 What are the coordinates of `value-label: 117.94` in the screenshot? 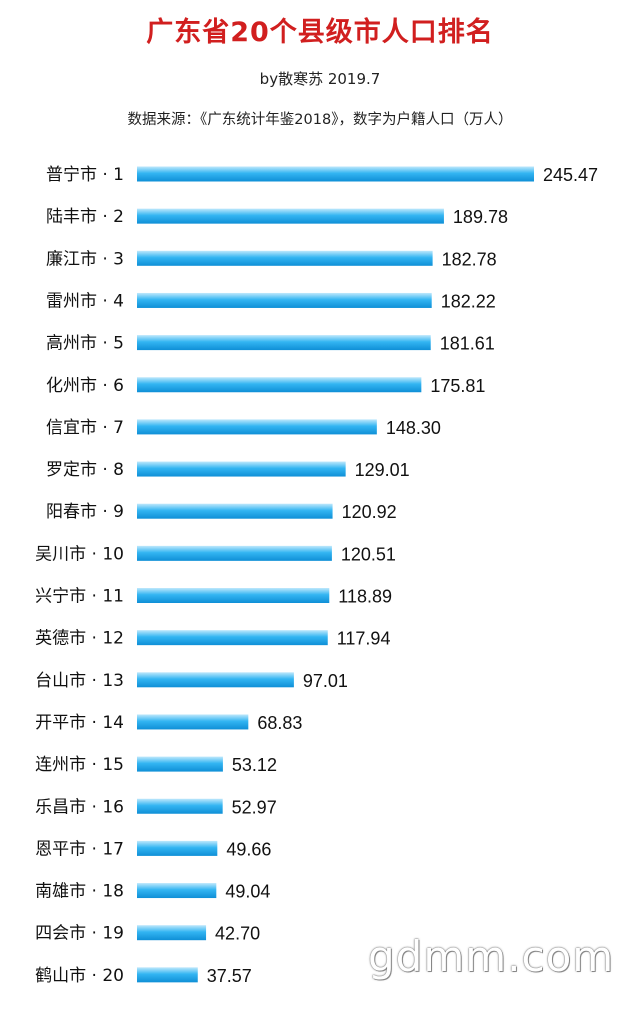 It's located at (364, 639).